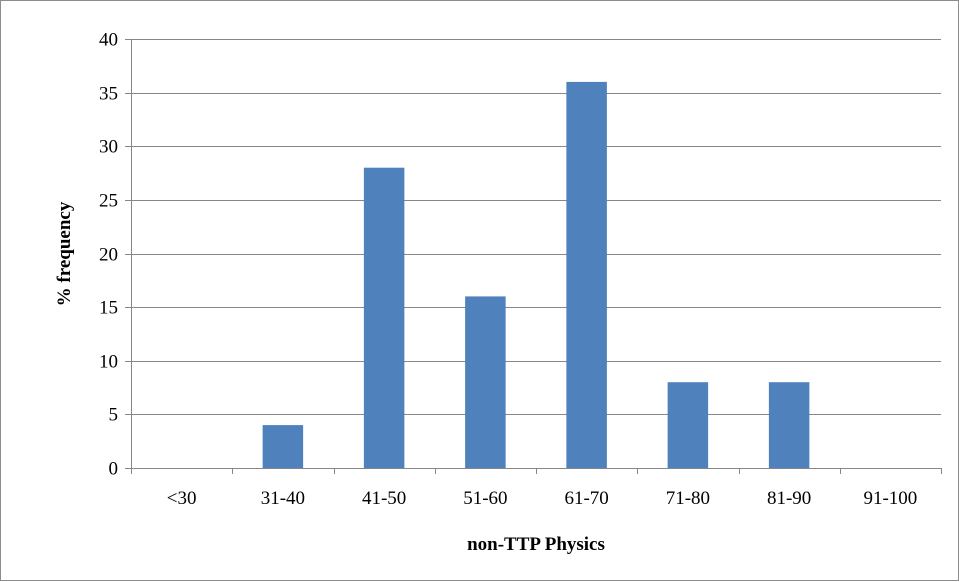 This screenshot has width=959, height=582. What do you see at coordinates (789, 498) in the screenshot?
I see `x-tick-label: 81-90` at bounding box center [789, 498].